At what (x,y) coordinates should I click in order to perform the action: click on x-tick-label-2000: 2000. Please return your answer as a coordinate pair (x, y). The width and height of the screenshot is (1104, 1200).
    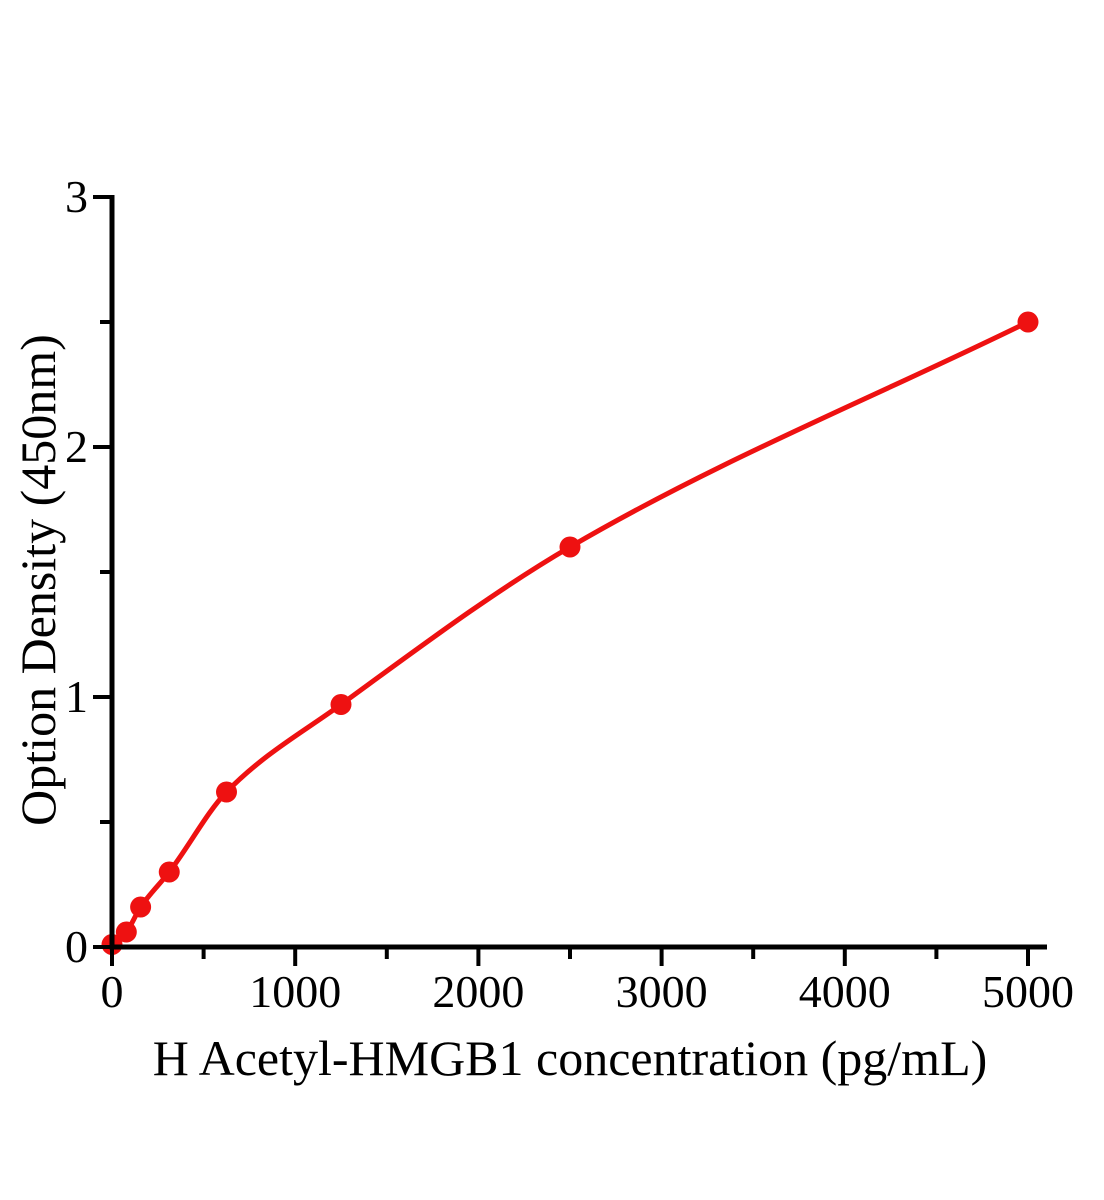
    Looking at the image, I should click on (478, 991).